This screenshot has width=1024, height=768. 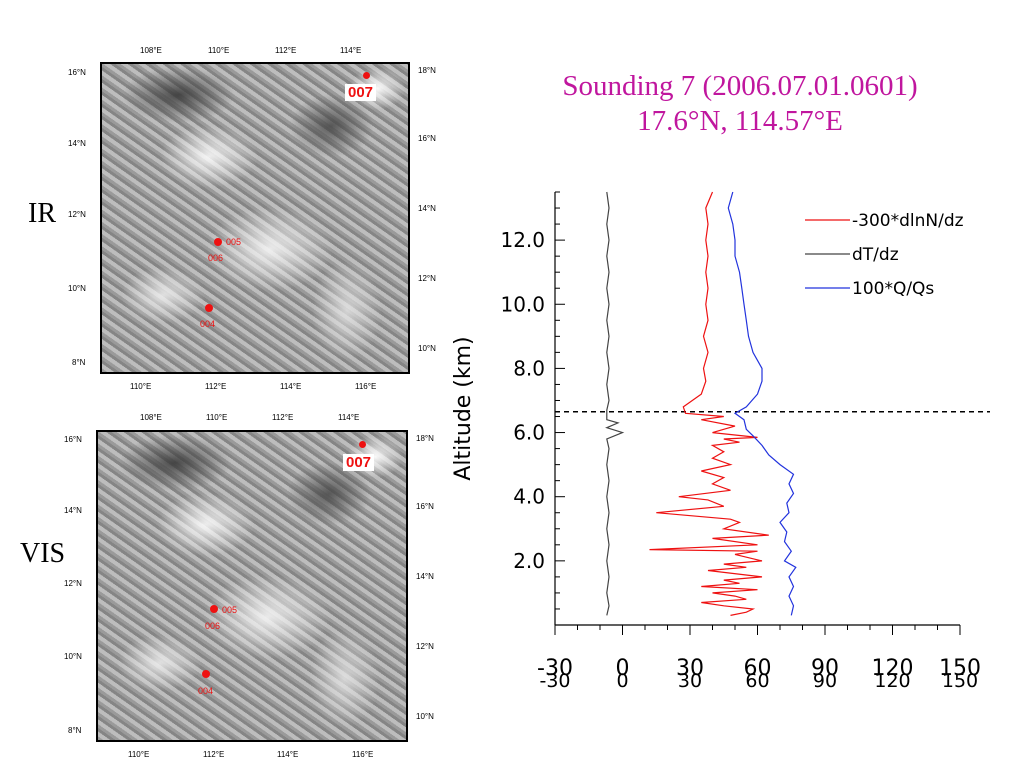 I want to click on vis-top-tick: 108°E, so click(x=151, y=417).